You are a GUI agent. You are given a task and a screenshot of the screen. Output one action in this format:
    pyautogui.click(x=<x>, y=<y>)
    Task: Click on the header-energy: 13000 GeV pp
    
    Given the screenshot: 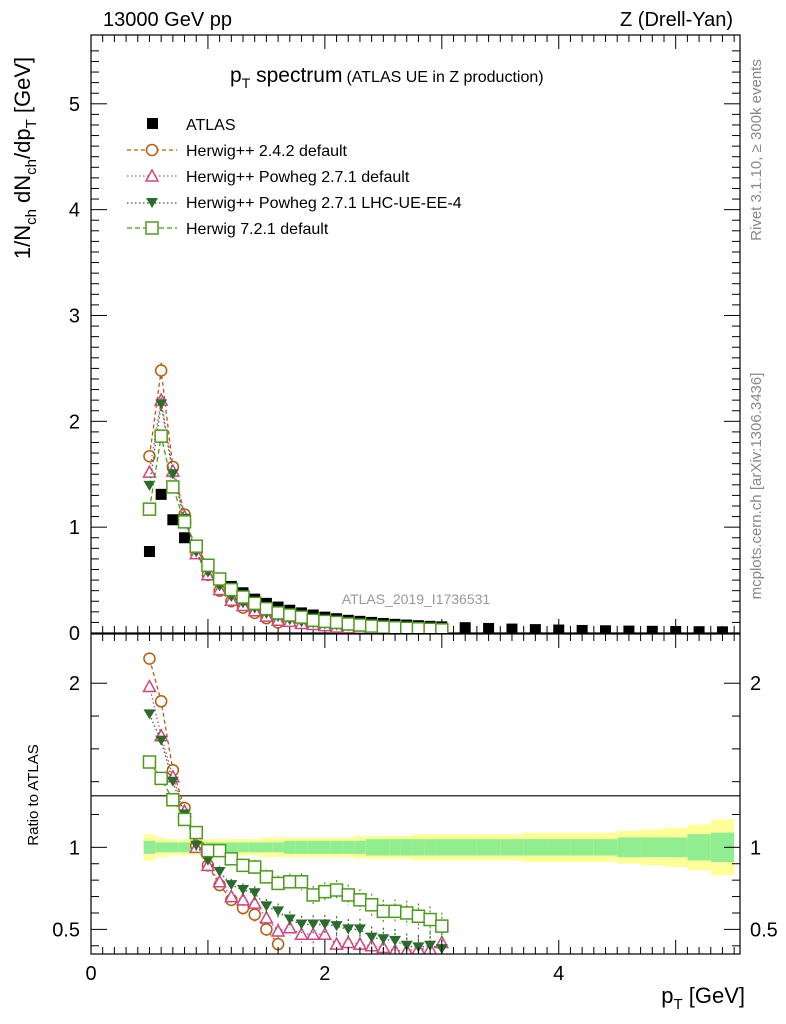 What is the action you would take?
    pyautogui.click(x=167, y=20)
    